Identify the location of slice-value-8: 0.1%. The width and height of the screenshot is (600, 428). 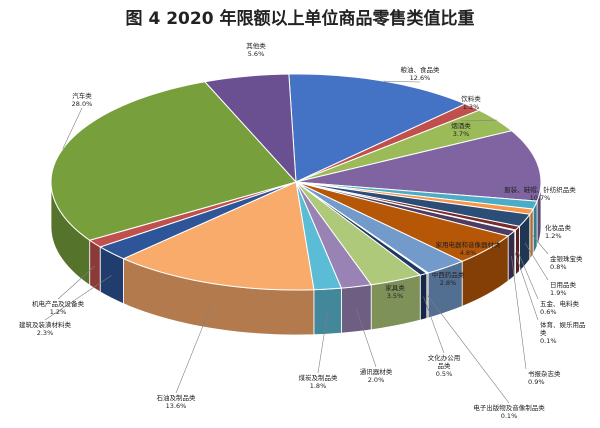
(548, 341).